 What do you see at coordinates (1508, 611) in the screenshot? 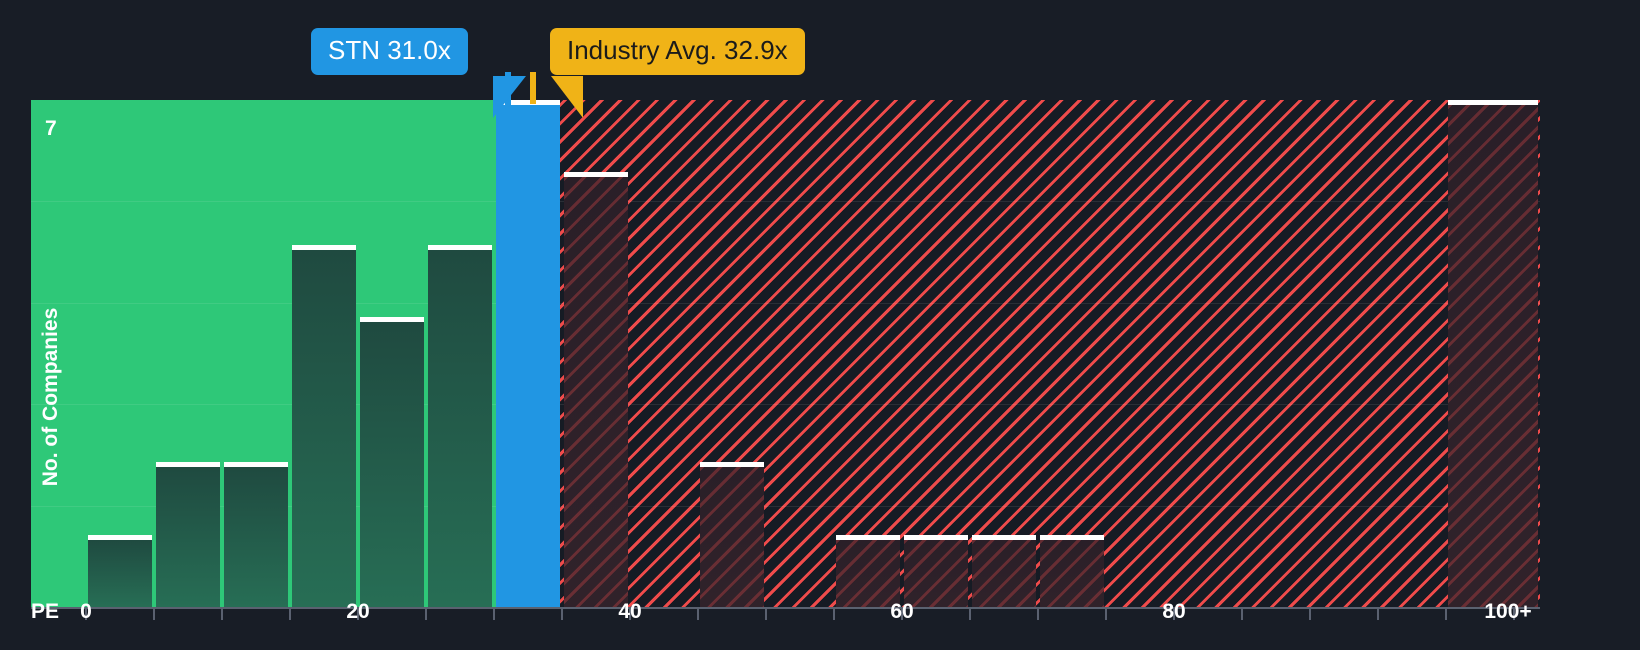
I see `x-tick-label-100p: 100+` at bounding box center [1508, 611].